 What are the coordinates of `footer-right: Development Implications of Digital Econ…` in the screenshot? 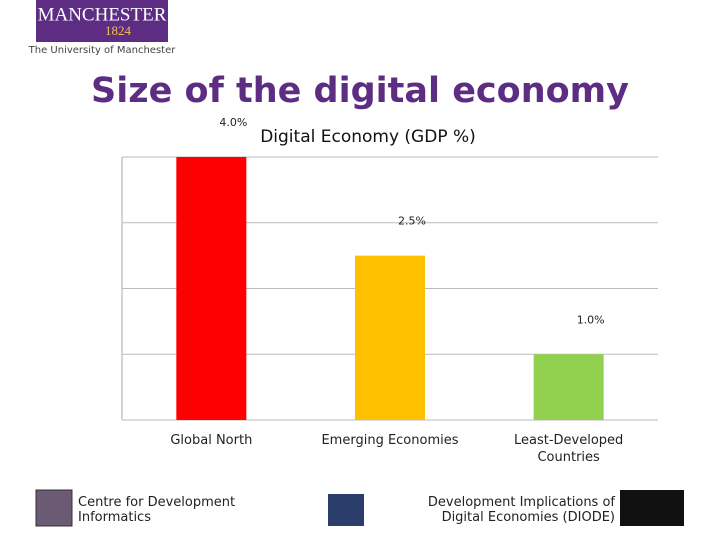 It's located at (521, 510).